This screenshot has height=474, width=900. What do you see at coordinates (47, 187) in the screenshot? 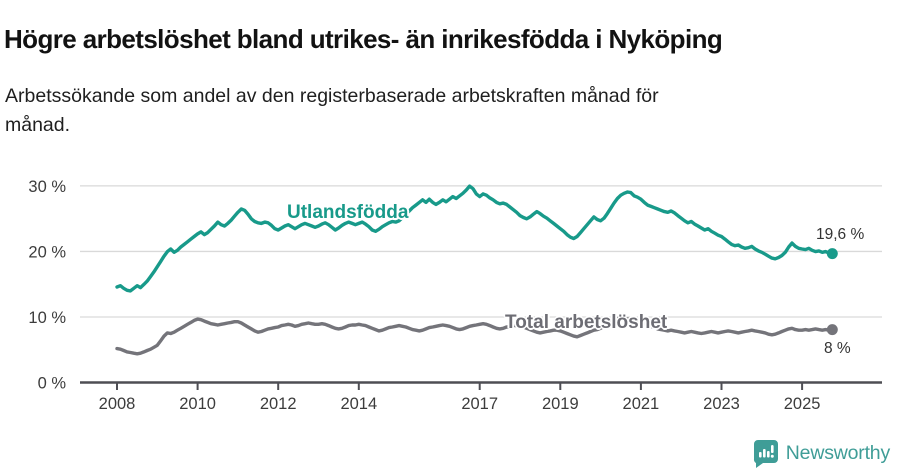
I see `y-axis-tick-label: 30 %` at bounding box center [47, 187].